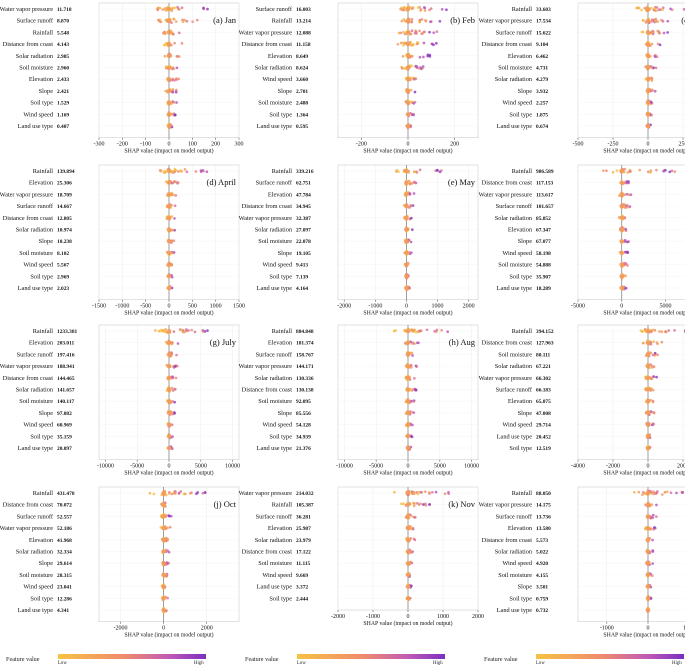 This screenshot has width=685, height=669. Describe the element at coordinates (64, 207) in the screenshot. I see `importance-value: 14.667` at that location.